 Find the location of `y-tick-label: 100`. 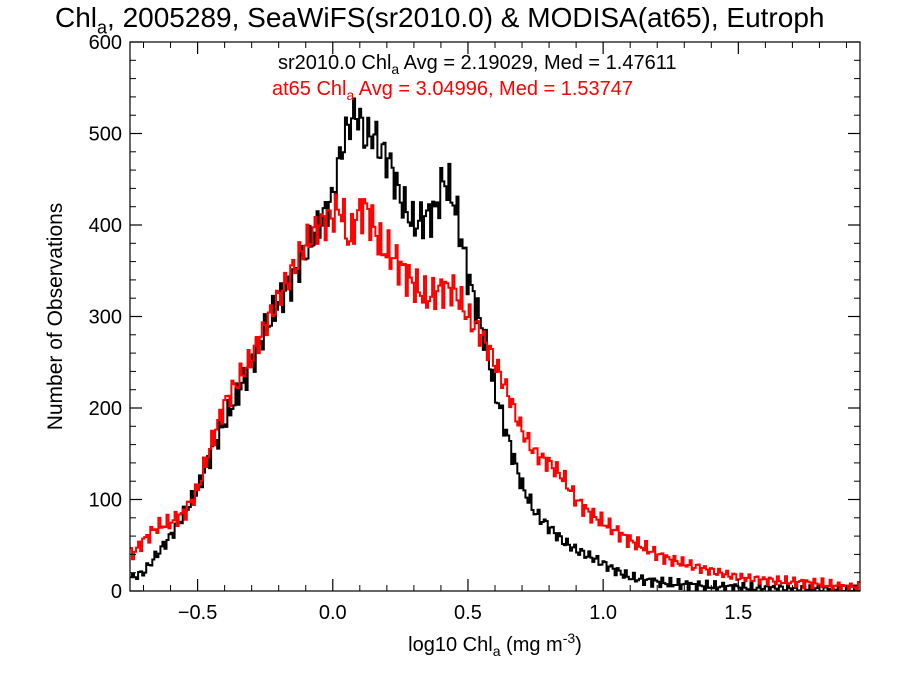

y-tick-label: 100 is located at coordinates (105, 501).